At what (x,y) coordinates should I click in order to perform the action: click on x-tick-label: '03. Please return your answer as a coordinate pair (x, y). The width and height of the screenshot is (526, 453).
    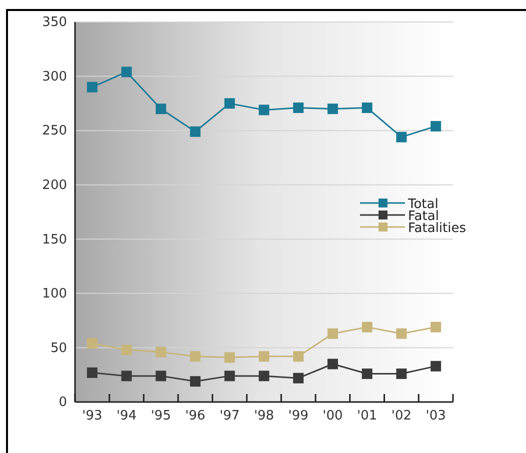
    Looking at the image, I should click on (436, 416).